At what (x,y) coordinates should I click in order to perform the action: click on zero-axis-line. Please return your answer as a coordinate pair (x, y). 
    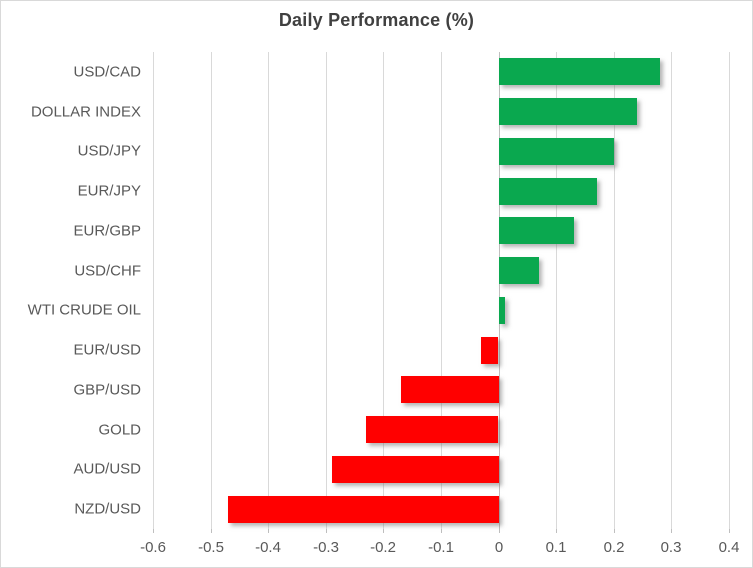
    Looking at the image, I should click on (499, 290).